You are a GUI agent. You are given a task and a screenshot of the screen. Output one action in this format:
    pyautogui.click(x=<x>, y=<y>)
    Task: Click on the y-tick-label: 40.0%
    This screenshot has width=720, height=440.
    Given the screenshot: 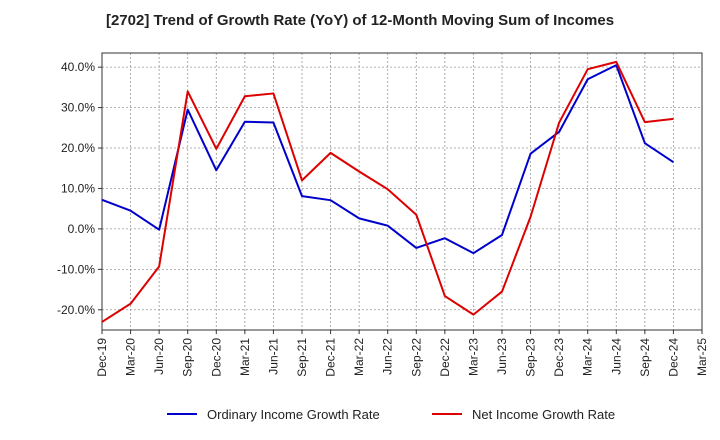 What is the action you would take?
    pyautogui.click(x=78, y=67)
    